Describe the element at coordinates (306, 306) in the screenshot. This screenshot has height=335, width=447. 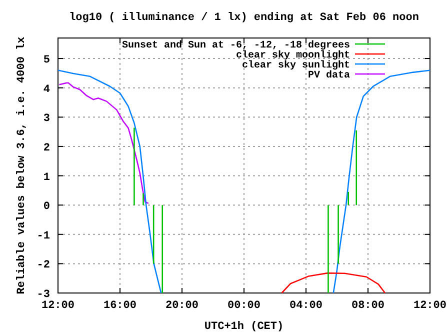
I see `x-tick-label: 04:00` at that location.